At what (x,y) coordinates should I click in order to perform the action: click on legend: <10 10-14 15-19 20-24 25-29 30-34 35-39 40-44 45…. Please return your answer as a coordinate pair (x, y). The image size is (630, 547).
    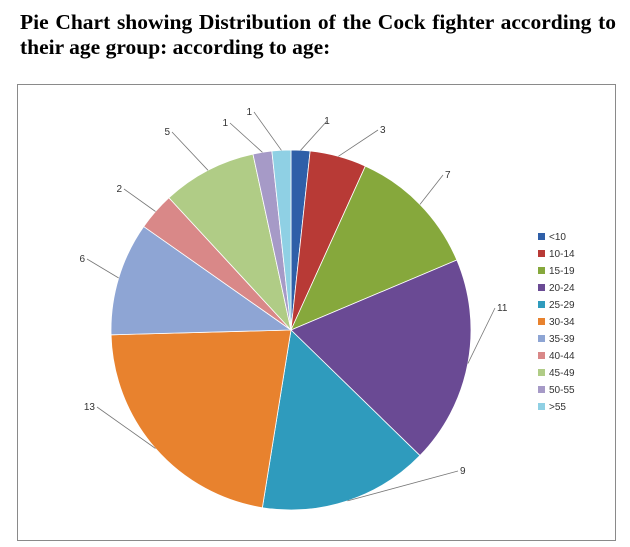
    Looking at the image, I should click on (556, 322).